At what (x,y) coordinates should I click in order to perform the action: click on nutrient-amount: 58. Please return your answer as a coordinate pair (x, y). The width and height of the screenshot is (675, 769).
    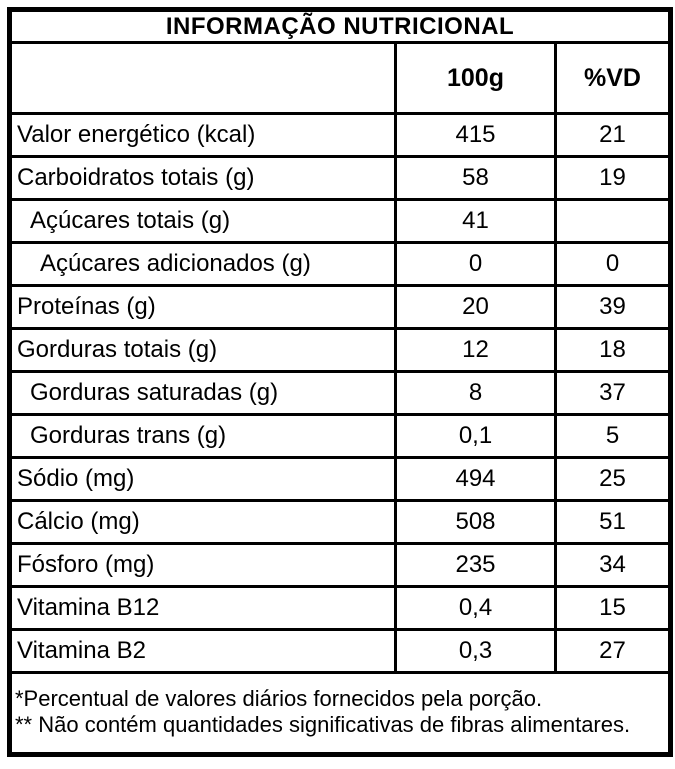
    Looking at the image, I should click on (475, 178).